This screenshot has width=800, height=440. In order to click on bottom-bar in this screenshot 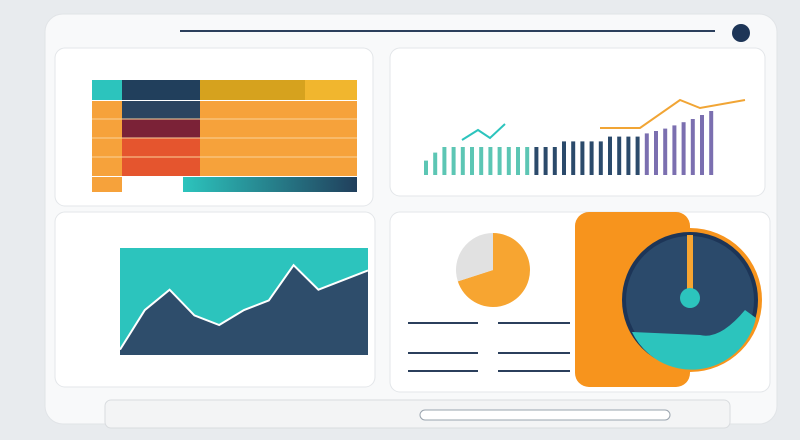, I will do `click(417, 414)`.